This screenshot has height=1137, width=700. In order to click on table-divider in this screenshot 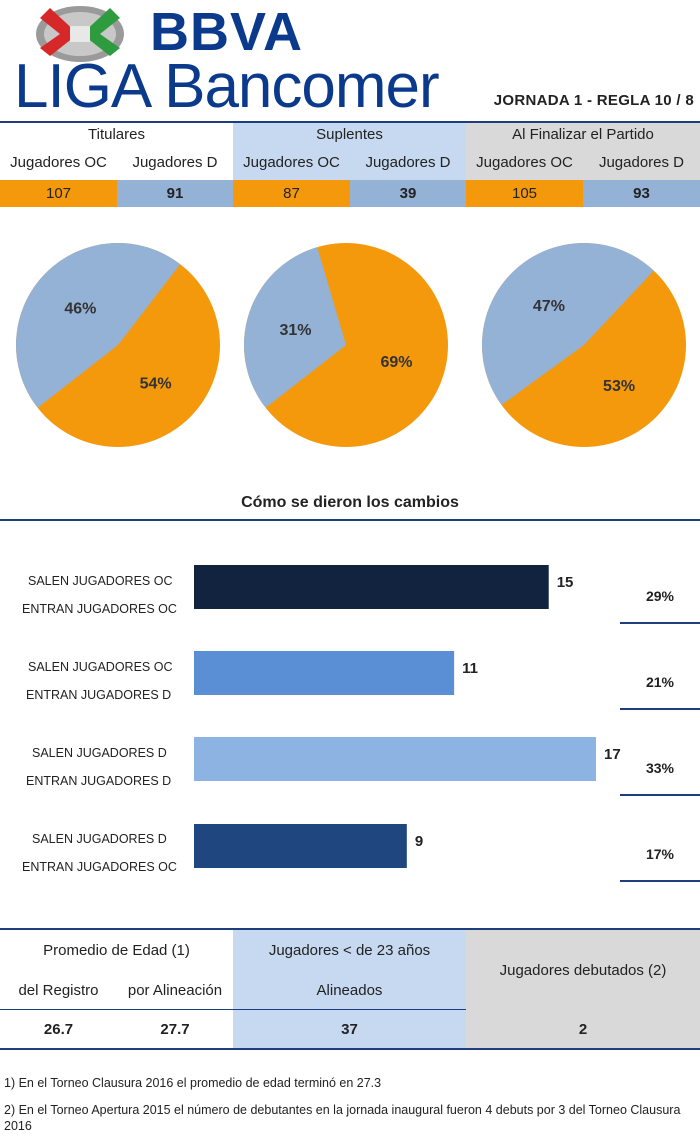, I will do `click(233, 1009)`.